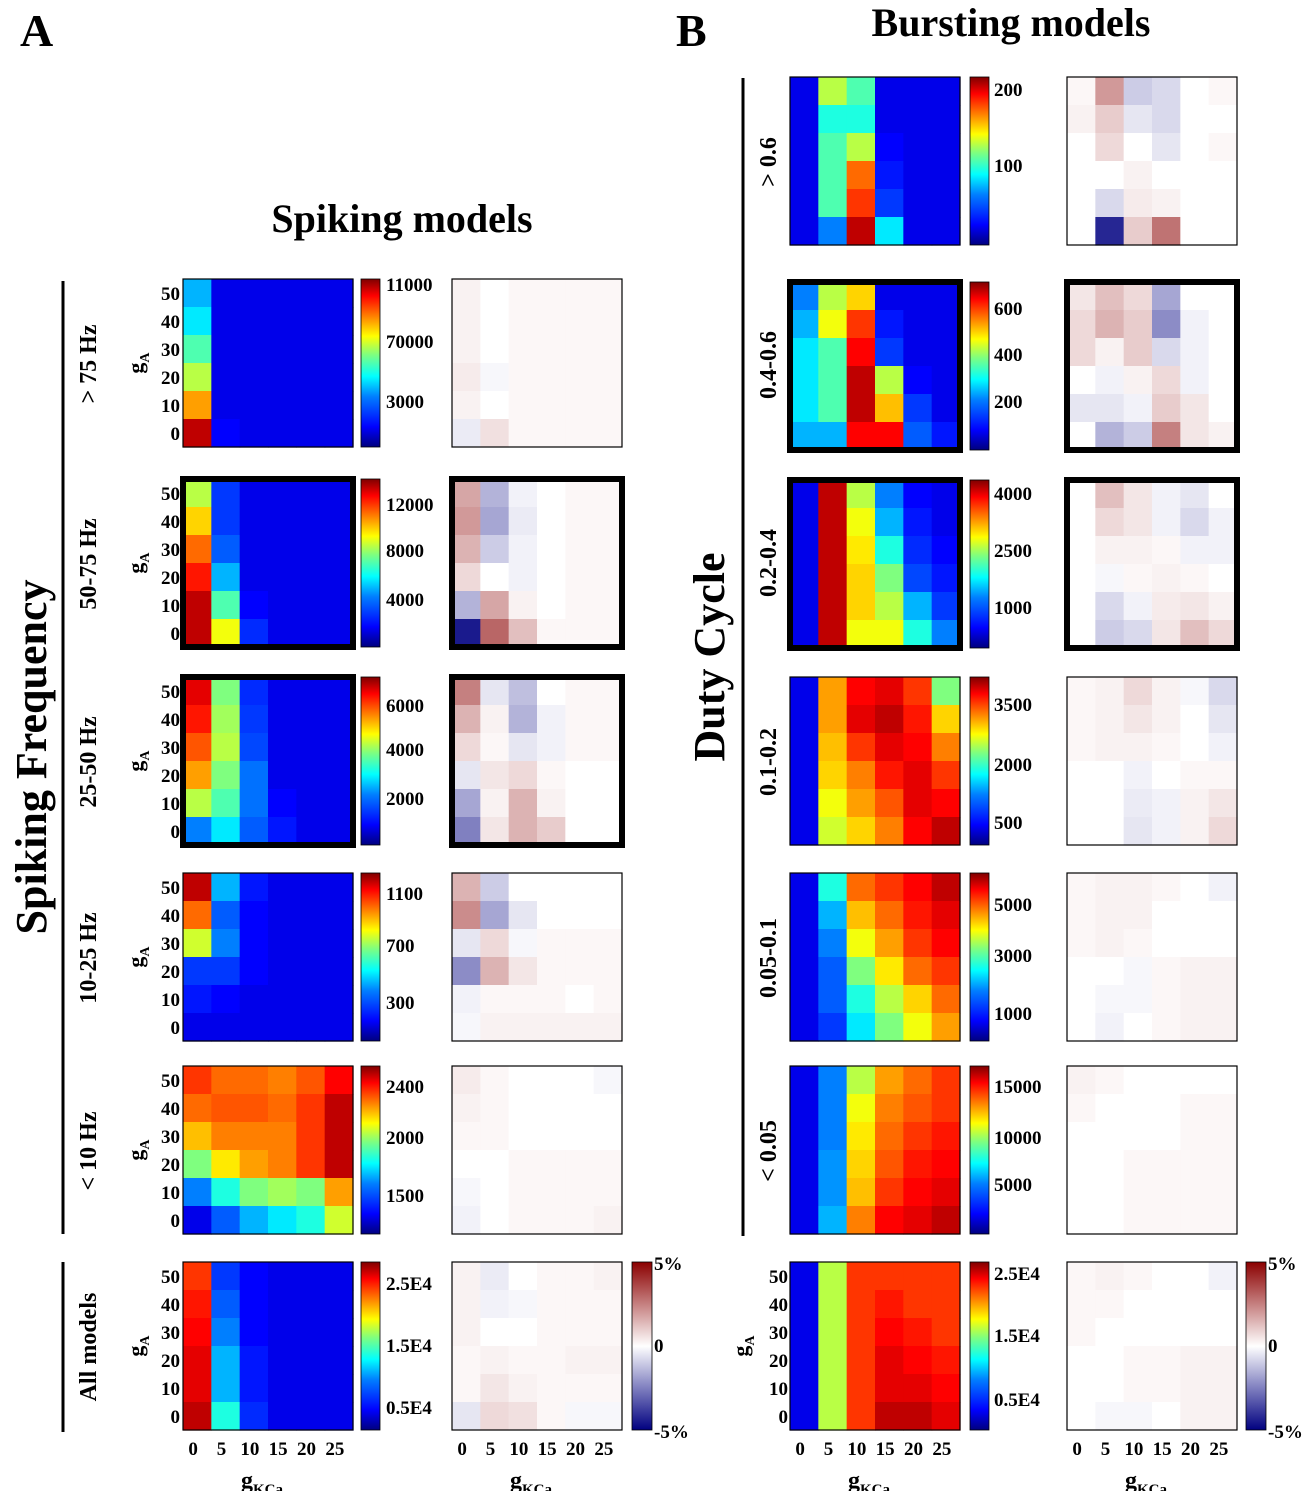 This screenshot has height=1491, width=1313. I want to click on y-tick-label: 40, so click(170, 1109).